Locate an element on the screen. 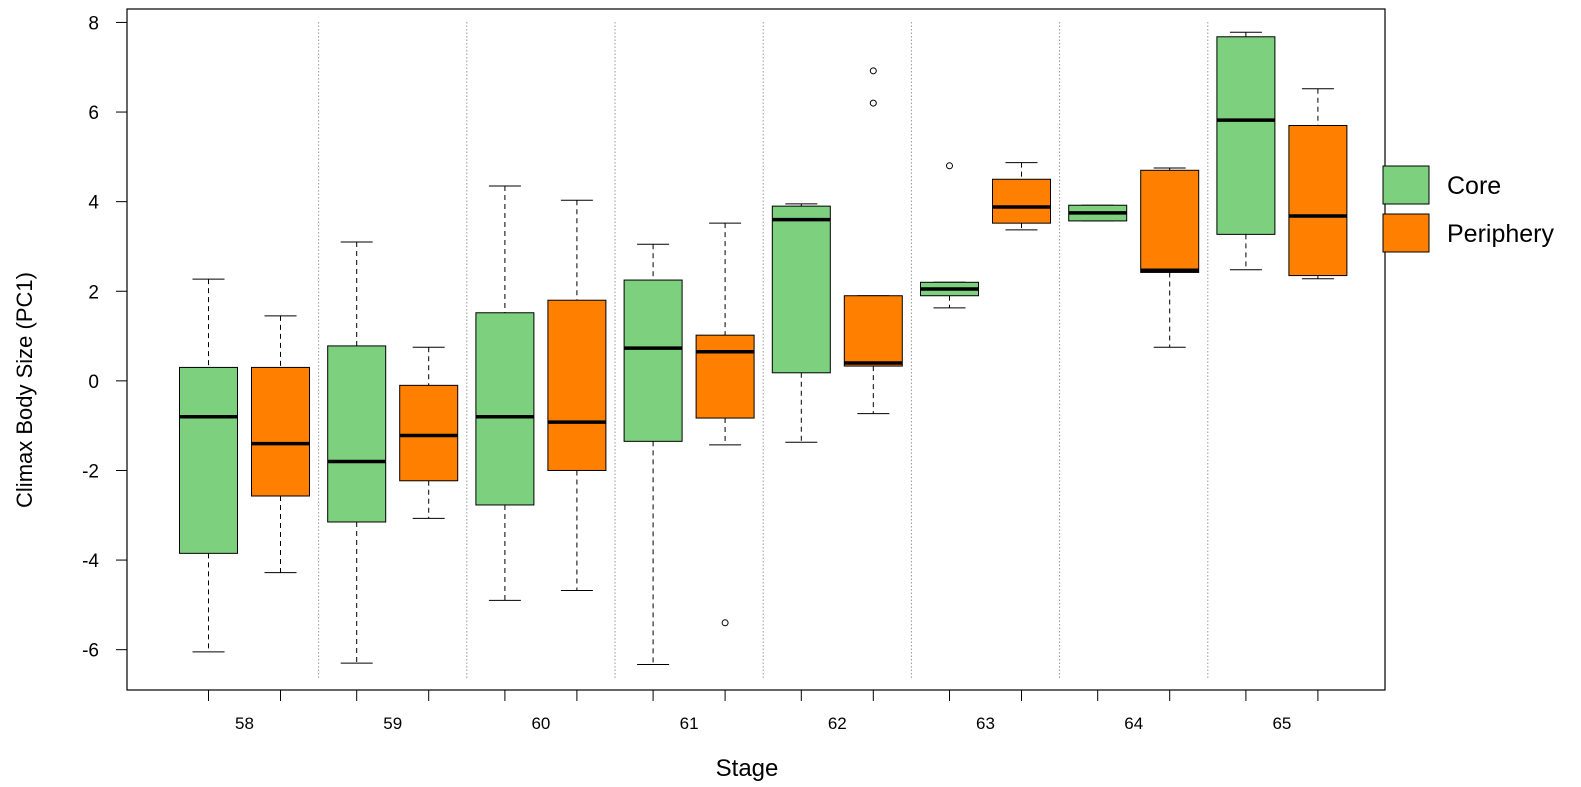 This screenshot has width=1581, height=787. x-tick-label: 61 is located at coordinates (689, 723).